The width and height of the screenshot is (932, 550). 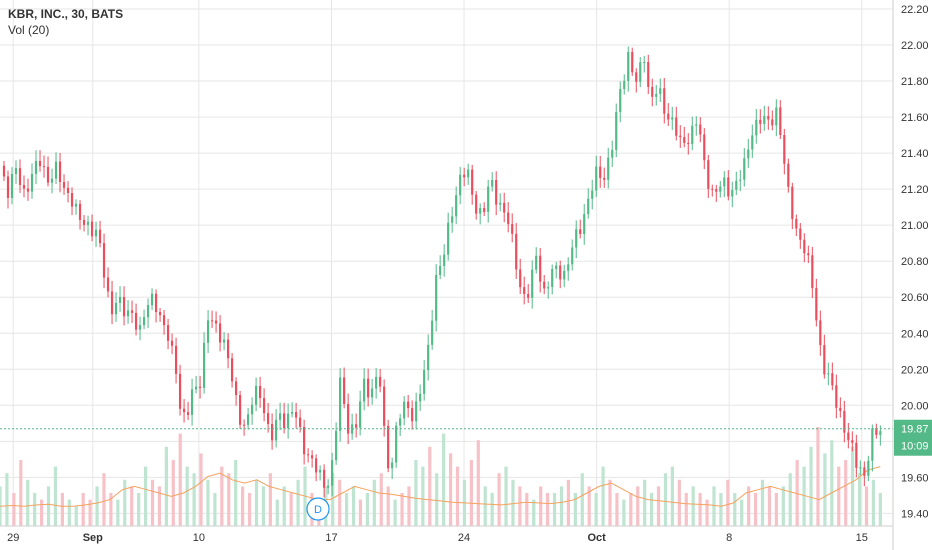 I want to click on x-tick-label: 10, so click(x=199, y=538).